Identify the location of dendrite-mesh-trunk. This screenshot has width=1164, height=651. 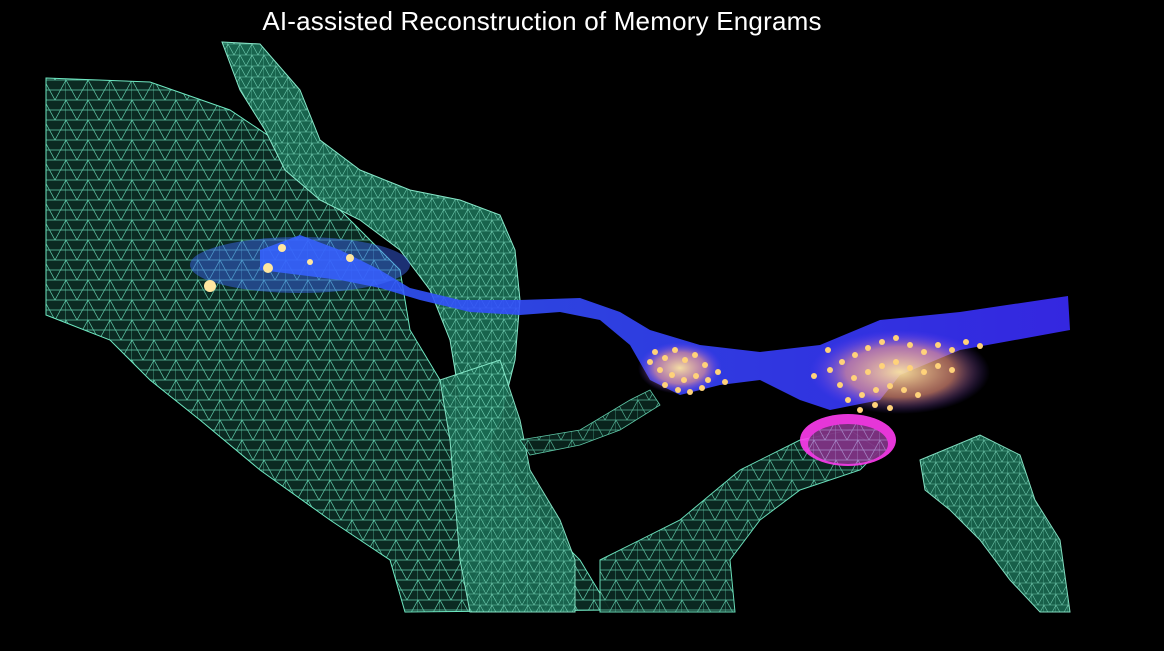
(507, 486).